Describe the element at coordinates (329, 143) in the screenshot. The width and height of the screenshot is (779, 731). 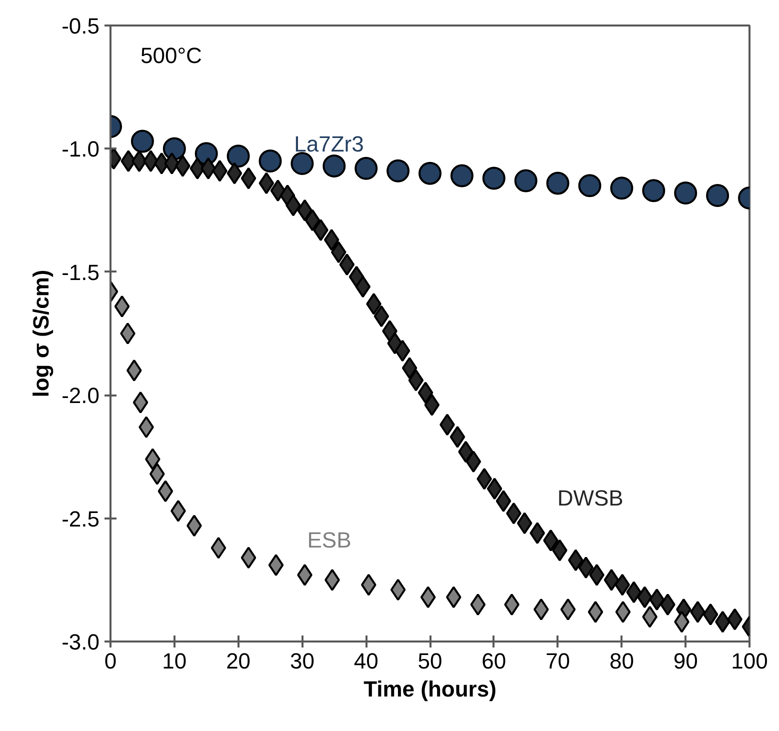
I see `series-label: La7Zr3` at that location.